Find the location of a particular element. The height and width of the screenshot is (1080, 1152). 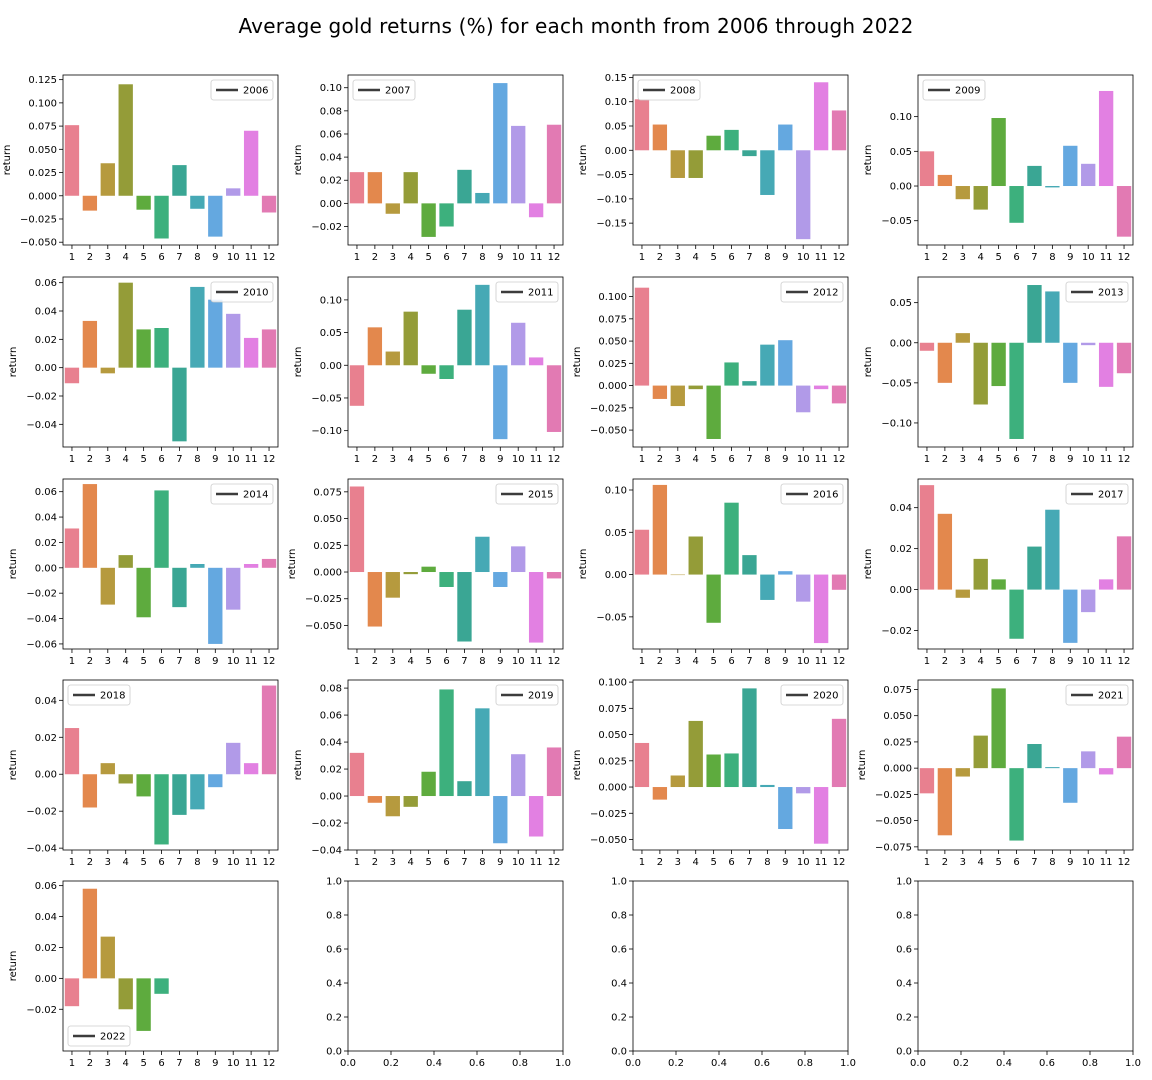

legend: 2009 is located at coordinates (954, 90).